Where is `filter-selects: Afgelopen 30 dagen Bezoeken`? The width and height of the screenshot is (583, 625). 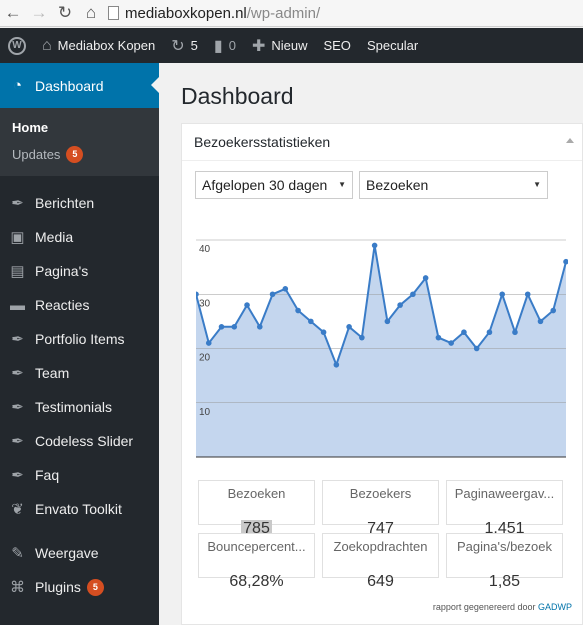 filter-selects: Afgelopen 30 dagen Bezoeken is located at coordinates (371, 185).